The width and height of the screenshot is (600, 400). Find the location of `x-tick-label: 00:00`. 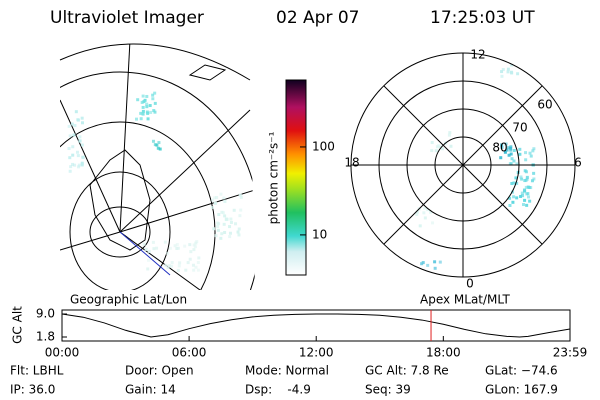

x-tick-label: 00:00 is located at coordinates (62, 353).